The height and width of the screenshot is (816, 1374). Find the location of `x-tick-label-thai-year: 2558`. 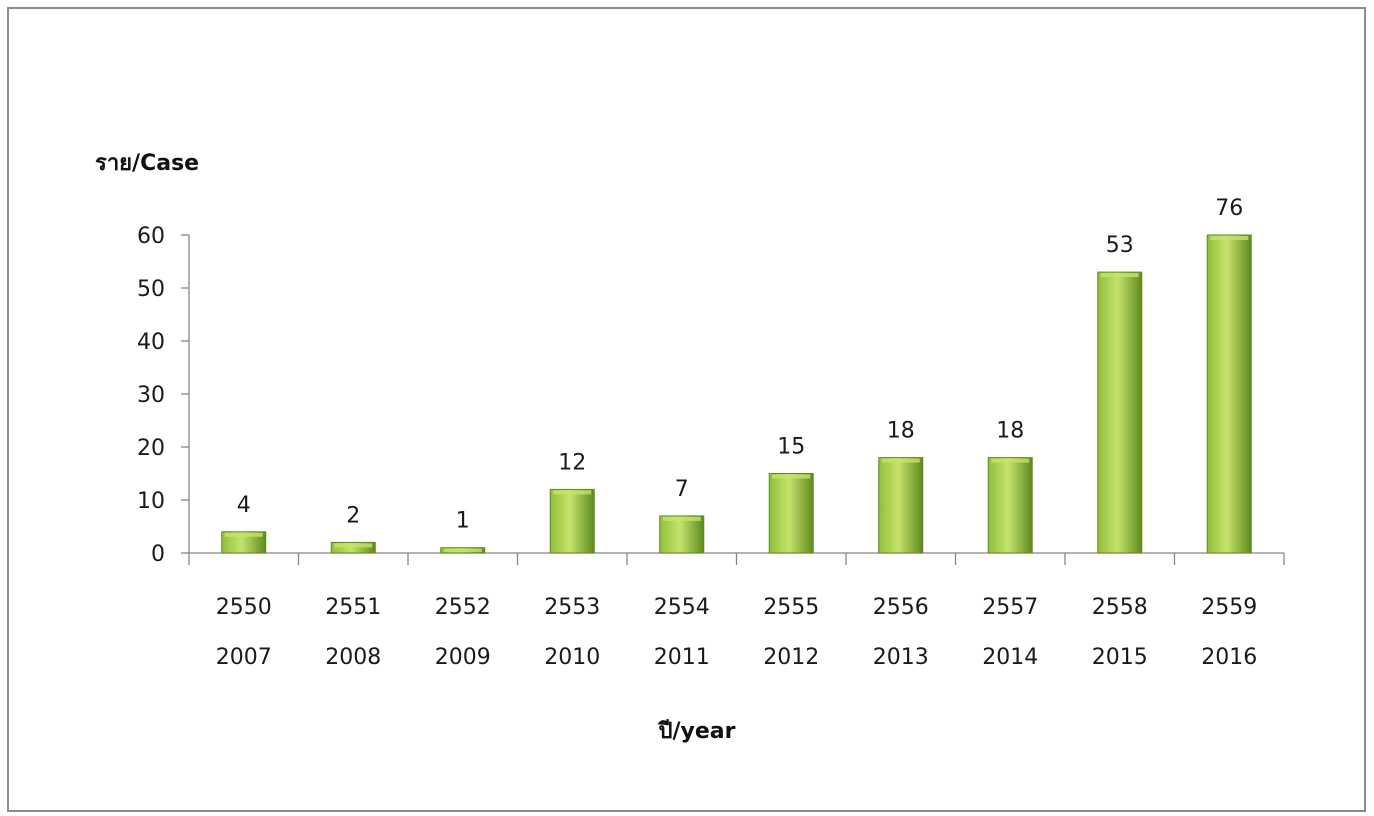

x-tick-label-thai-year: 2558 is located at coordinates (1120, 607).